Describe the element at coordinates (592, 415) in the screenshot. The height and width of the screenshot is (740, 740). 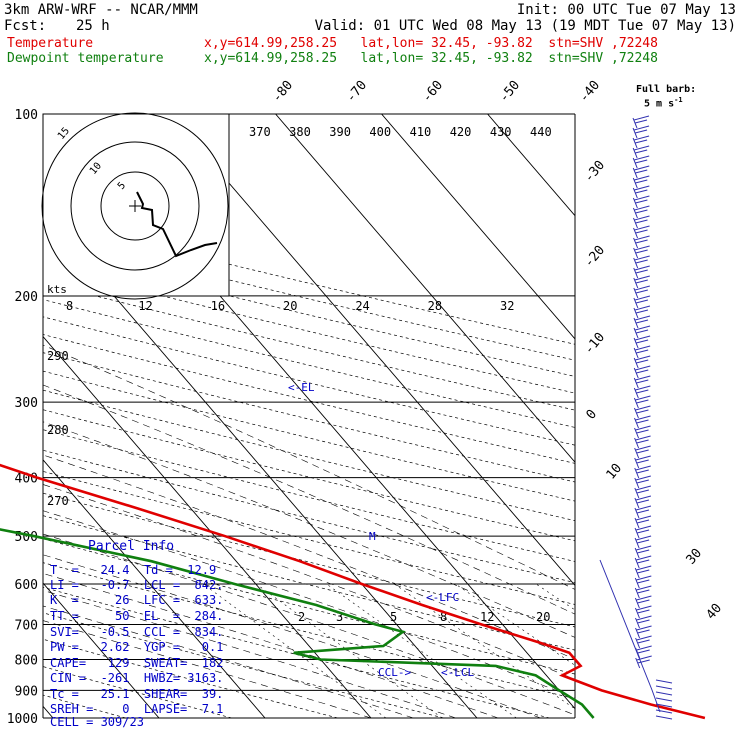
I see `right-temperature-label: 0` at that location.